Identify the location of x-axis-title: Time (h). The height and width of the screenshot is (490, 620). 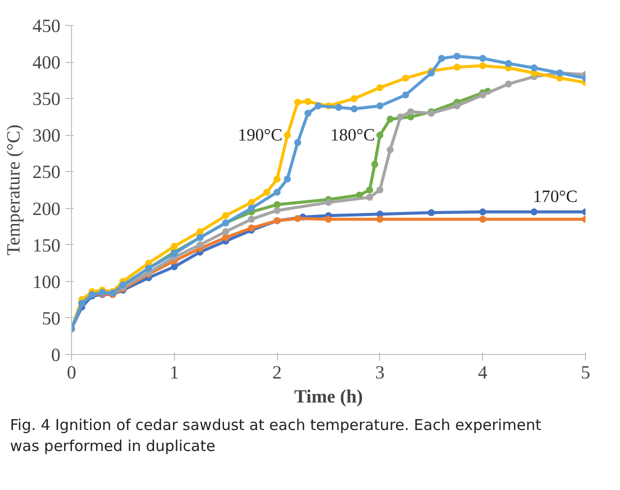
(328, 397).